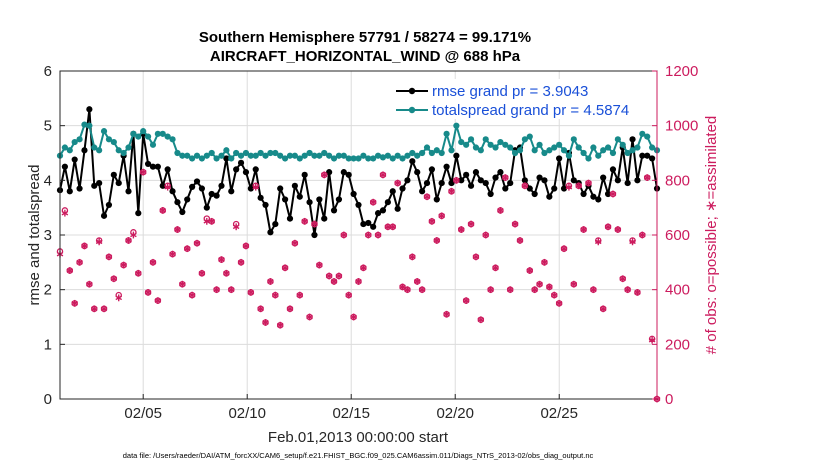 The width and height of the screenshot is (830, 470). What do you see at coordinates (677, 344) in the screenshot?
I see `y-right-tick-label: 200` at bounding box center [677, 344].